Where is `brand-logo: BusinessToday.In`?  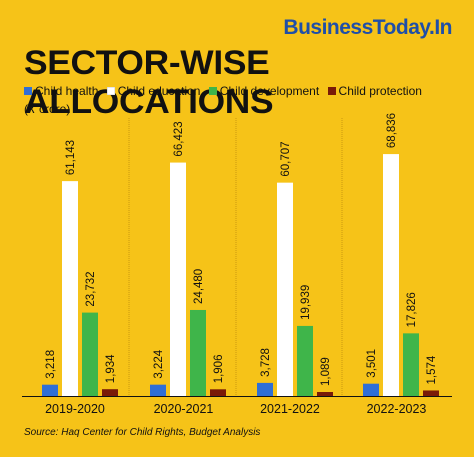
brand-logo: BusinessToday.In is located at coordinates (367, 27).